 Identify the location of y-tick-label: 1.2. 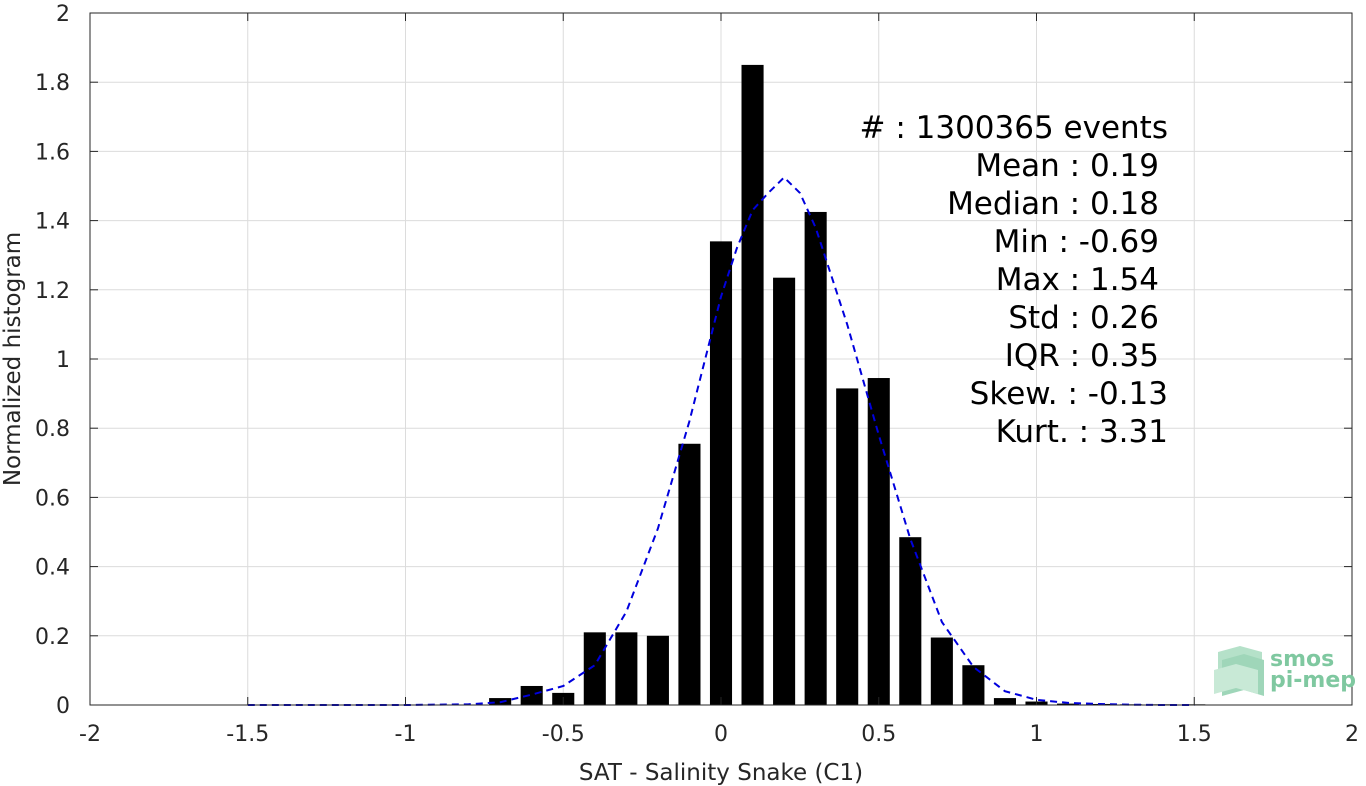
(52, 291).